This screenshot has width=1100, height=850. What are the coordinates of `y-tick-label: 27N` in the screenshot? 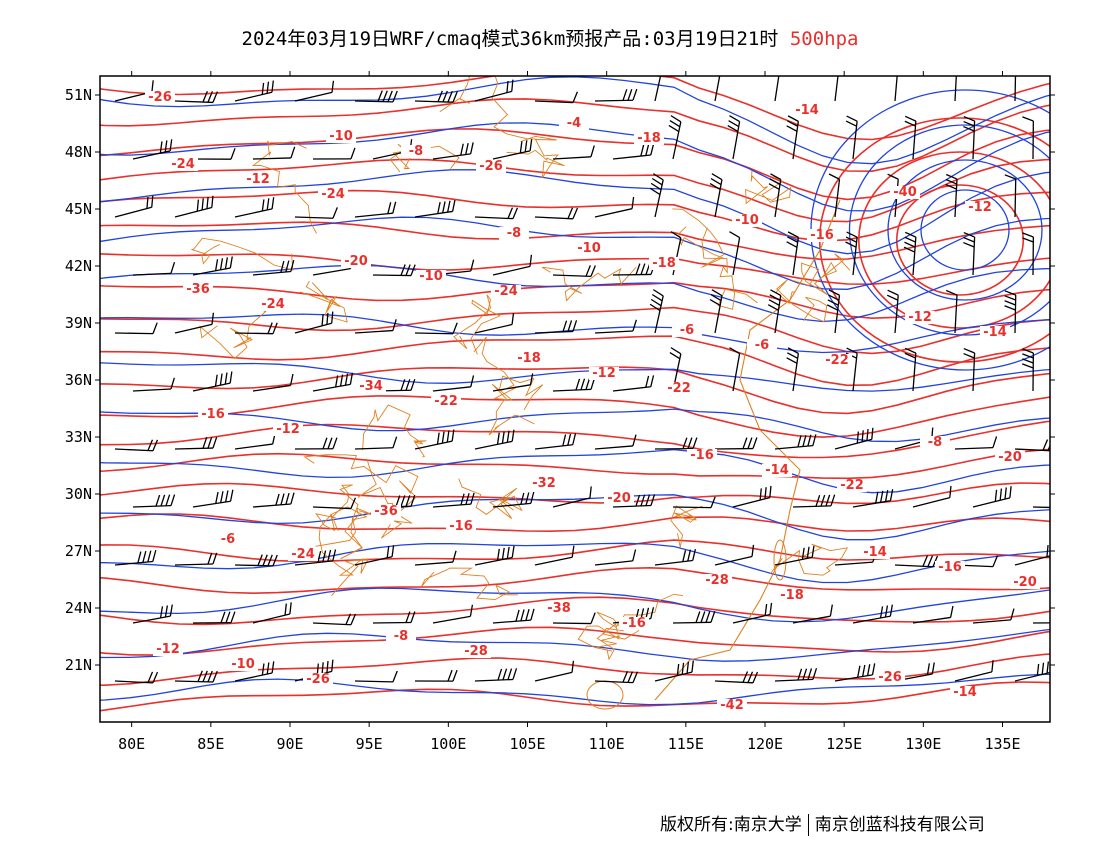 It's located at (78, 551).